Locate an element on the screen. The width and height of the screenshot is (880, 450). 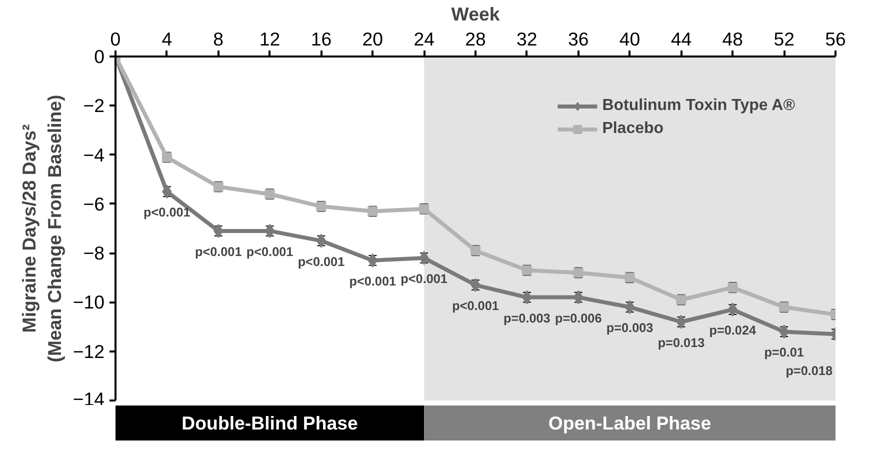
x-tick-label: 20 is located at coordinates (373, 39).